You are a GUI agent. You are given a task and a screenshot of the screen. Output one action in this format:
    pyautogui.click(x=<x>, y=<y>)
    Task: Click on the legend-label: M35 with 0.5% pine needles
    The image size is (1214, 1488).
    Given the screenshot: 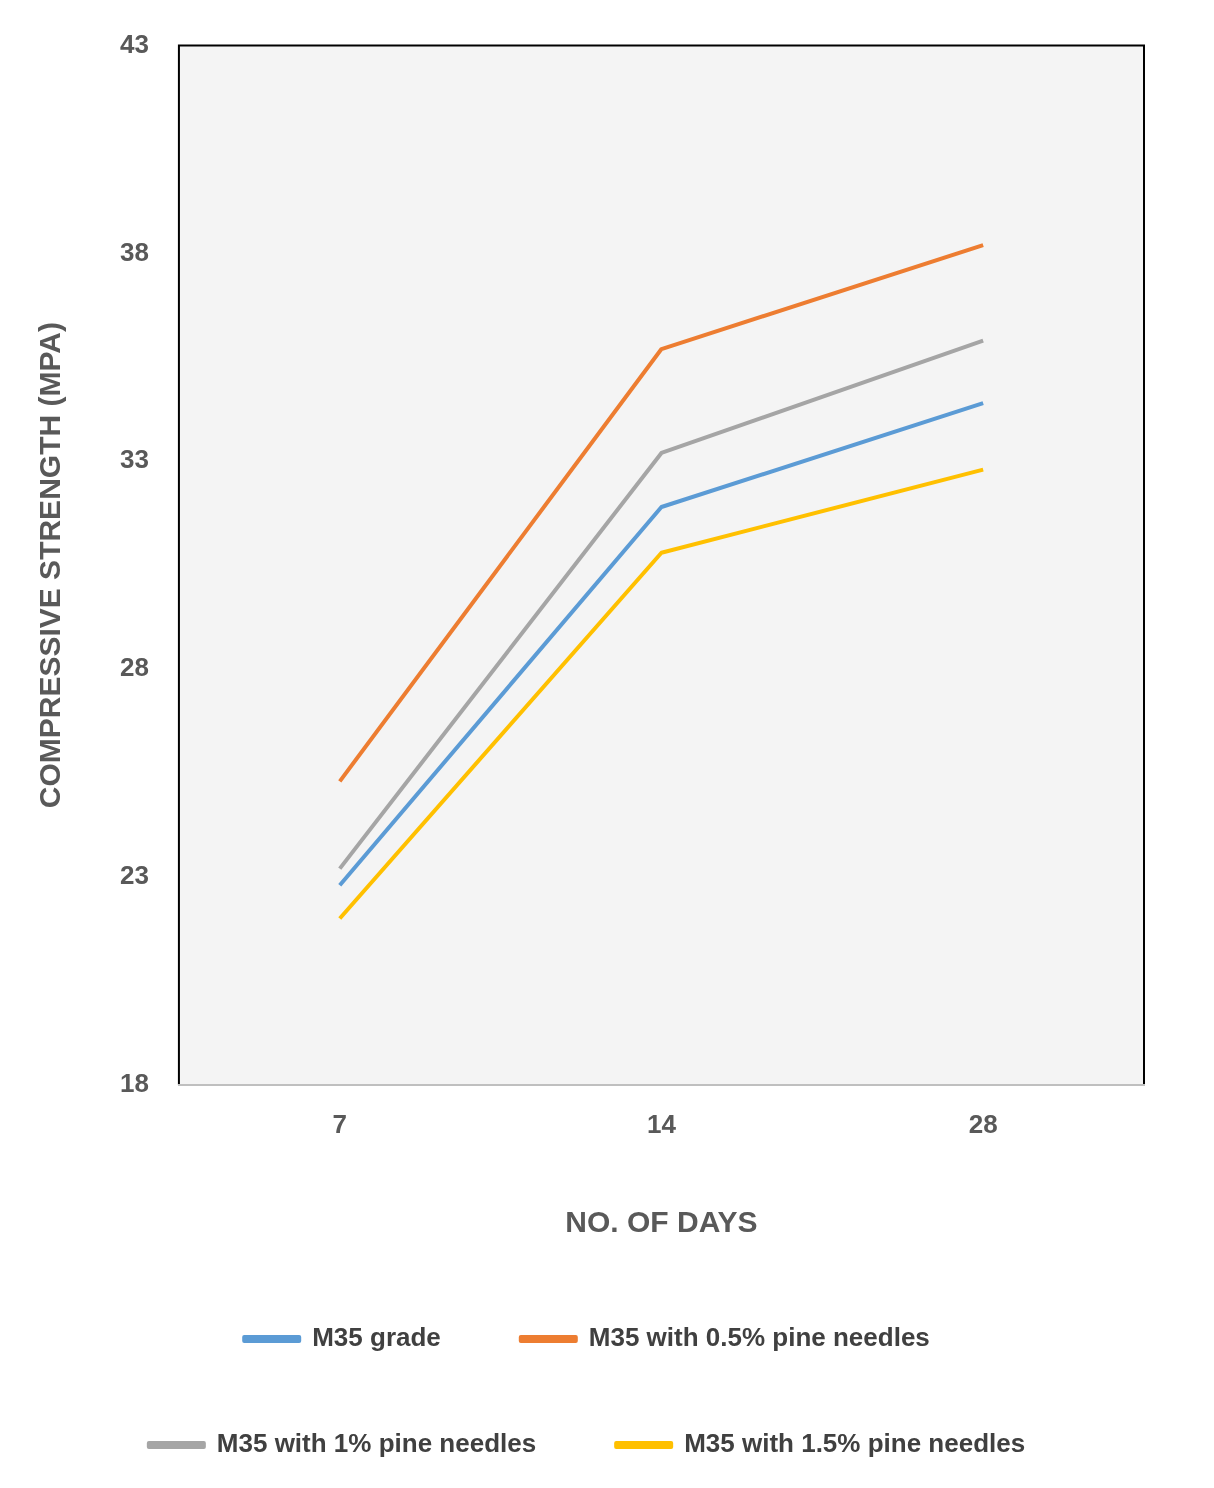 What is the action you would take?
    pyautogui.click(x=759, y=1337)
    